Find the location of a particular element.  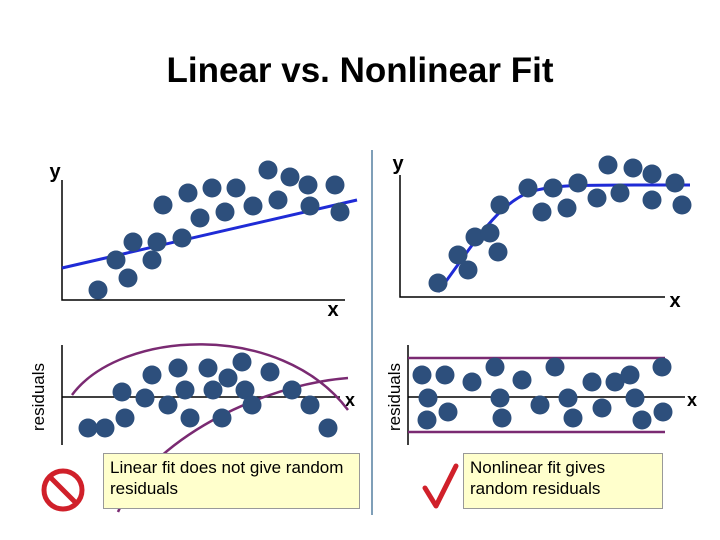

caption-box: Nonlinear fit gives random residuals is located at coordinates (563, 481).